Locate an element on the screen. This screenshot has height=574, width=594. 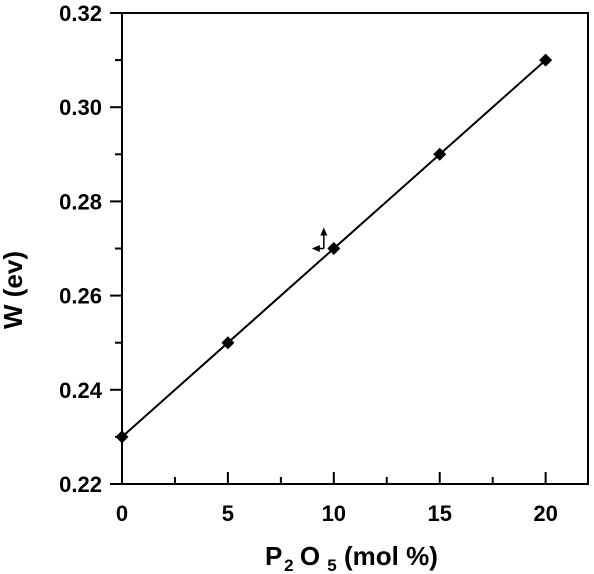
y-tick-label: 0.30 is located at coordinates (80, 107).